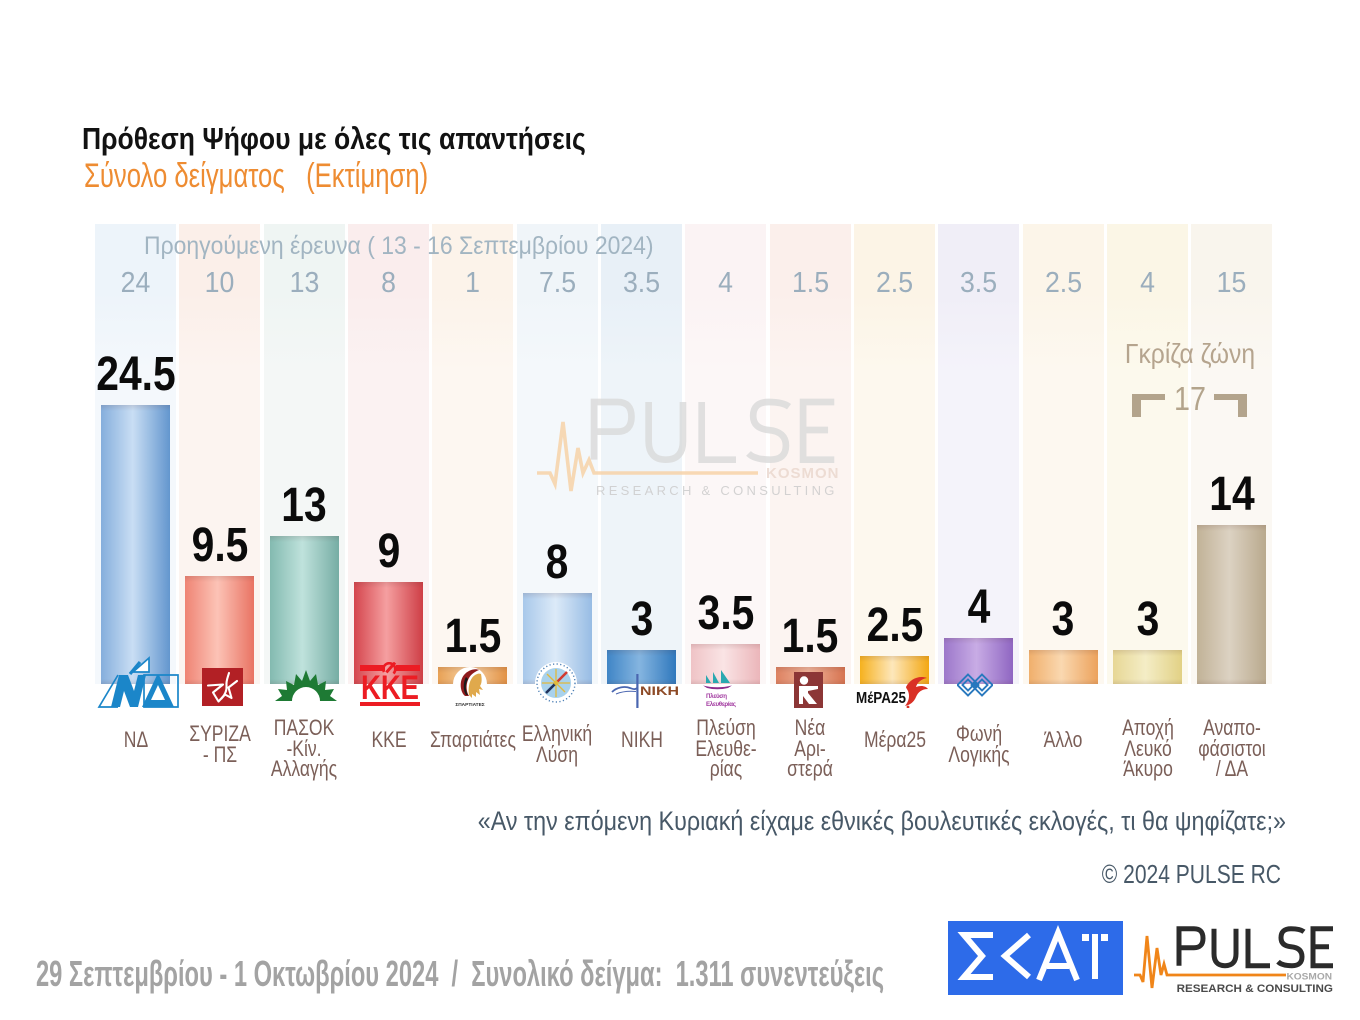 The width and height of the screenshot is (1360, 1020). I want to click on svg-text: MέΡΑ25, so click(881, 698).